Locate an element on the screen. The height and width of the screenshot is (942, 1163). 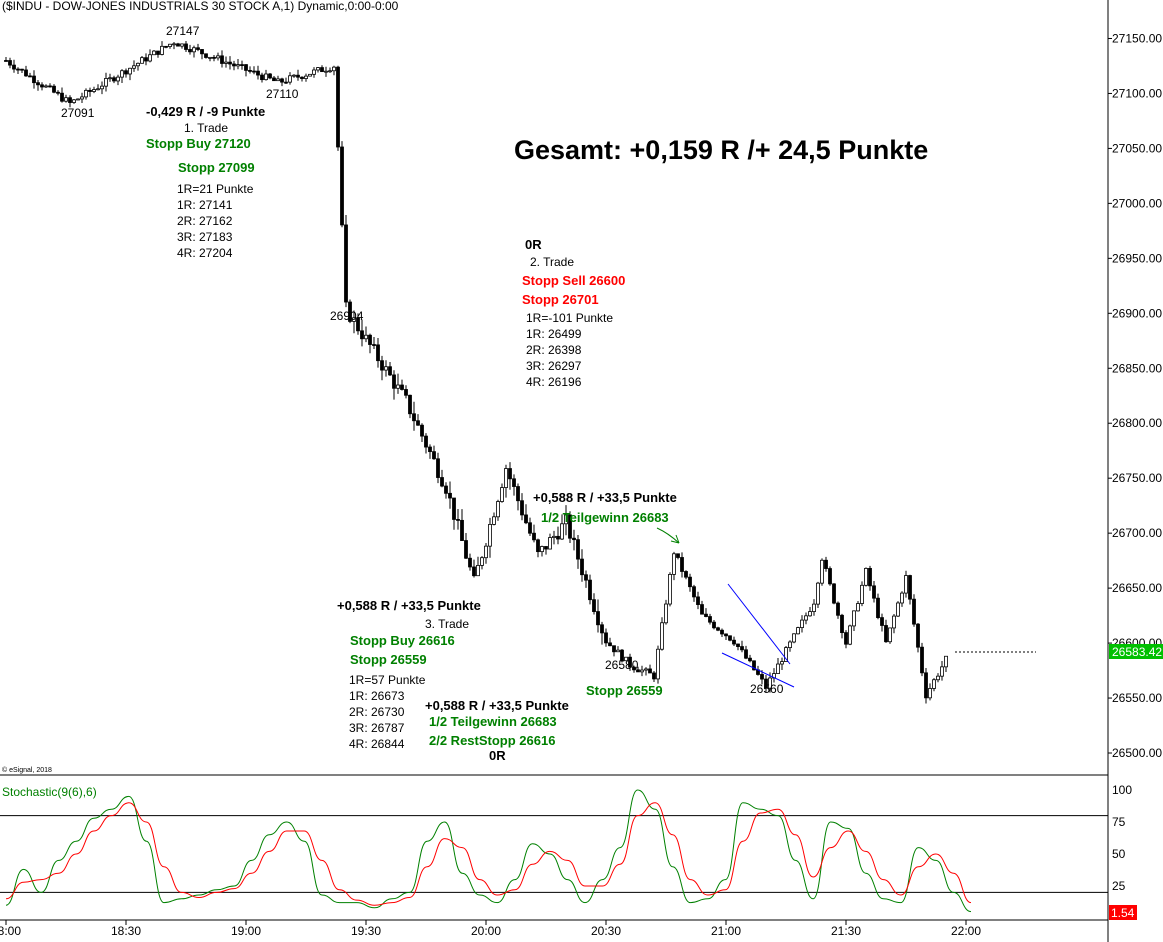
label-low-2: 27110 is located at coordinates (282, 94).